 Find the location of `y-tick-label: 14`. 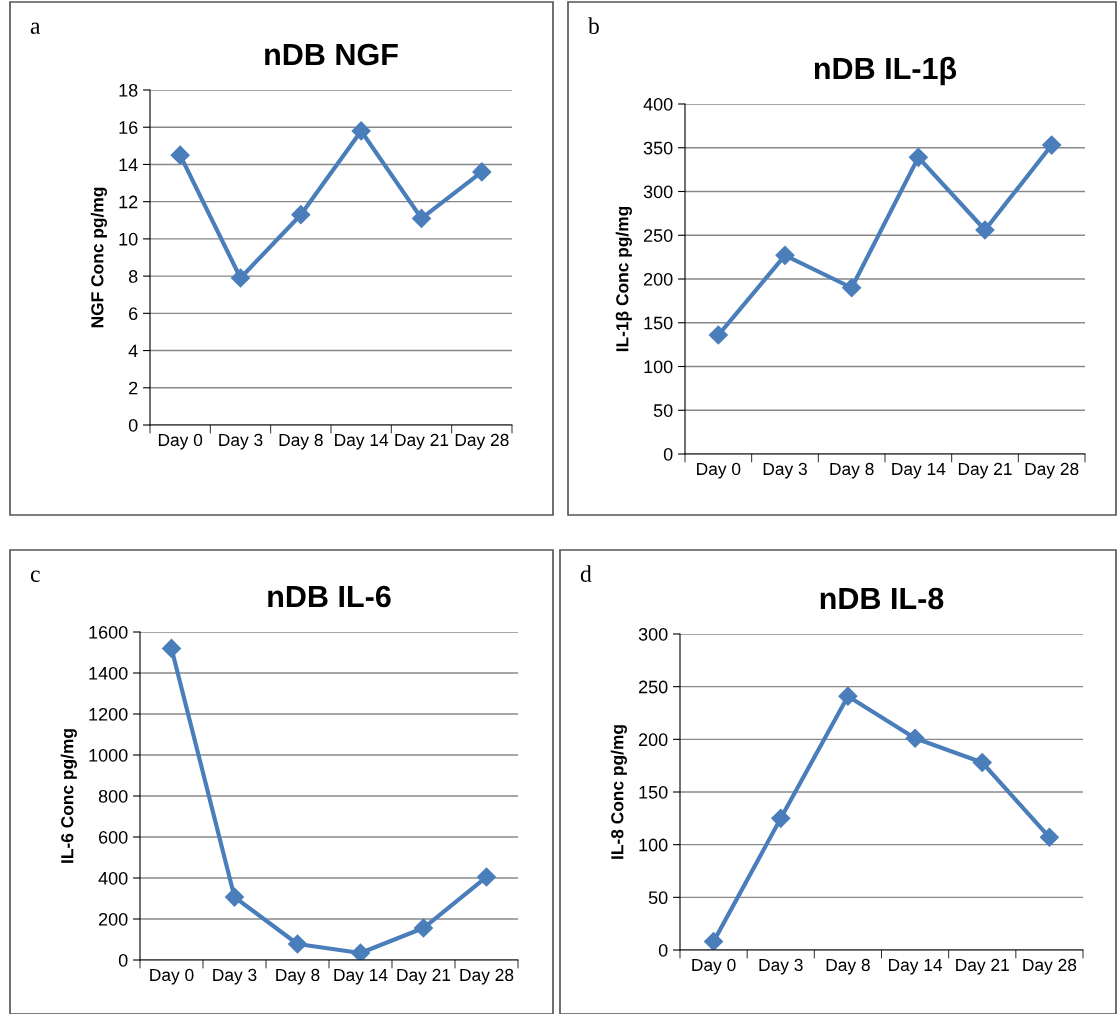

y-tick-label: 14 is located at coordinates (128, 164).